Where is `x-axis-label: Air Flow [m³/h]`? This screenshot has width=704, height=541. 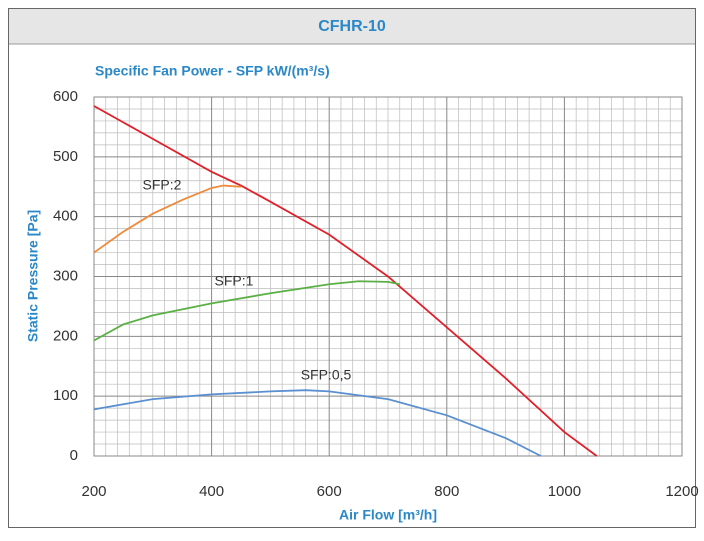 x-axis-label: Air Flow [m³/h] is located at coordinates (388, 515).